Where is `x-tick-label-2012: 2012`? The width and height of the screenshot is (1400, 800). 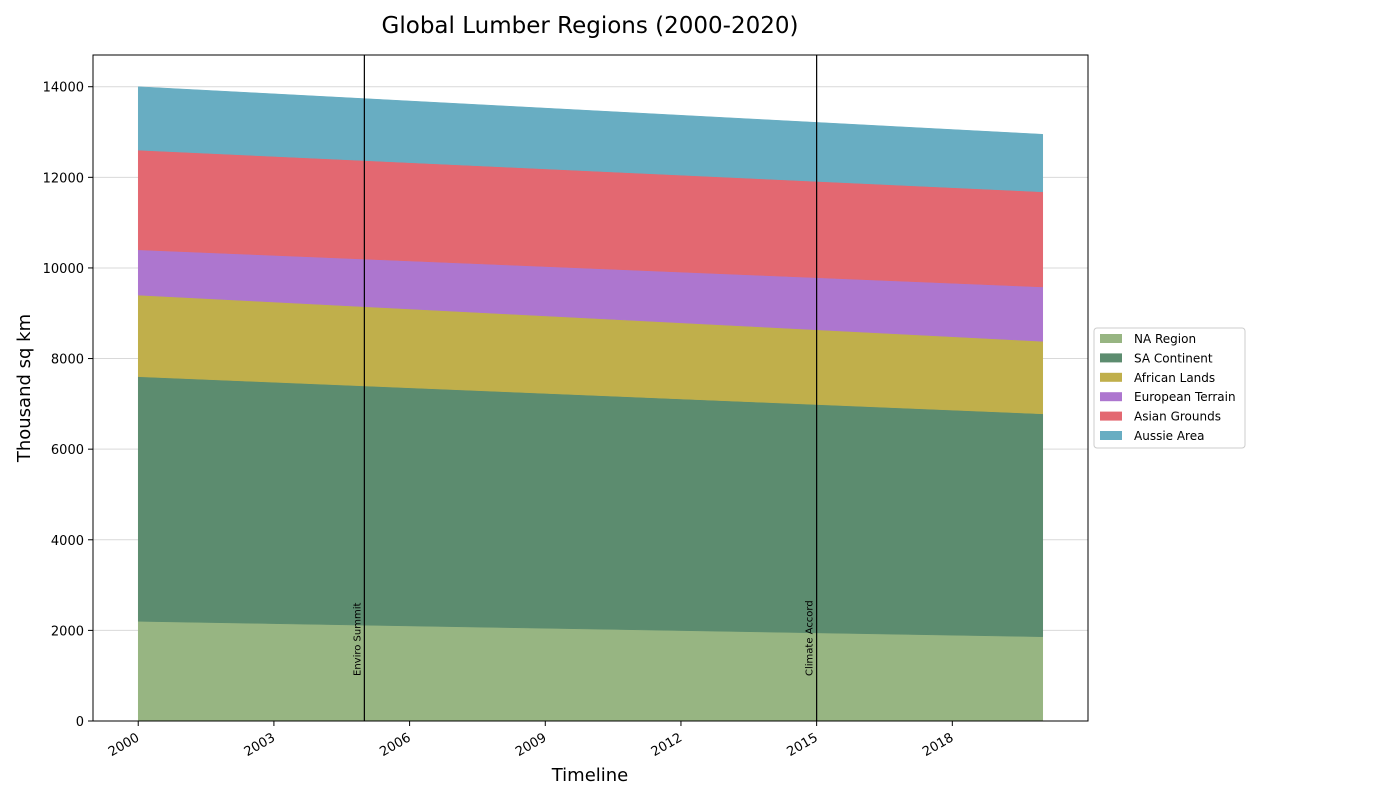
x-tick-label-2012: 2012 is located at coordinates (667, 745).